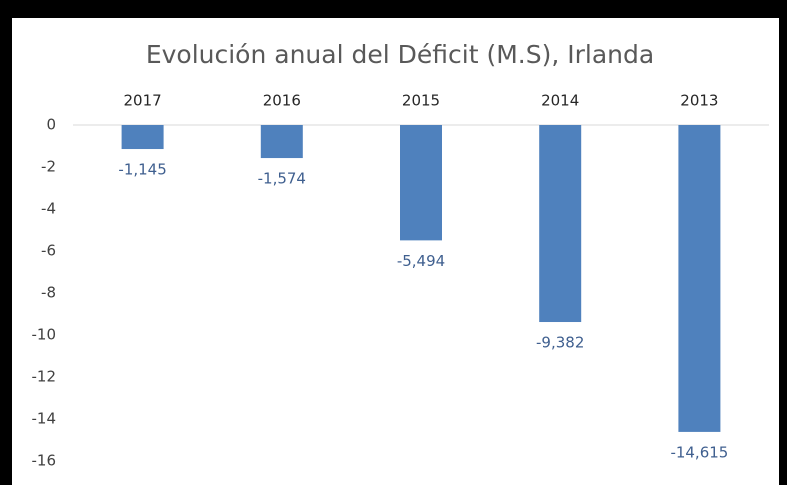 The image size is (787, 485). What do you see at coordinates (48, 167) in the screenshot?
I see `y-tick-label: -2` at bounding box center [48, 167].